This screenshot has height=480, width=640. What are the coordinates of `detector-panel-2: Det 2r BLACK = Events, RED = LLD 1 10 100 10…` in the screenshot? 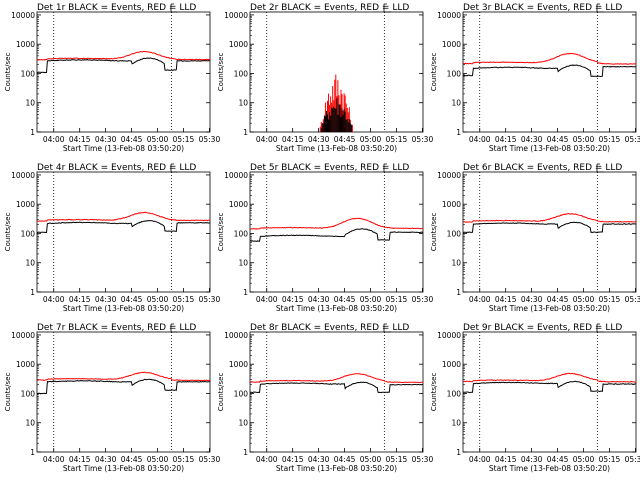 It's located at (323, 80).